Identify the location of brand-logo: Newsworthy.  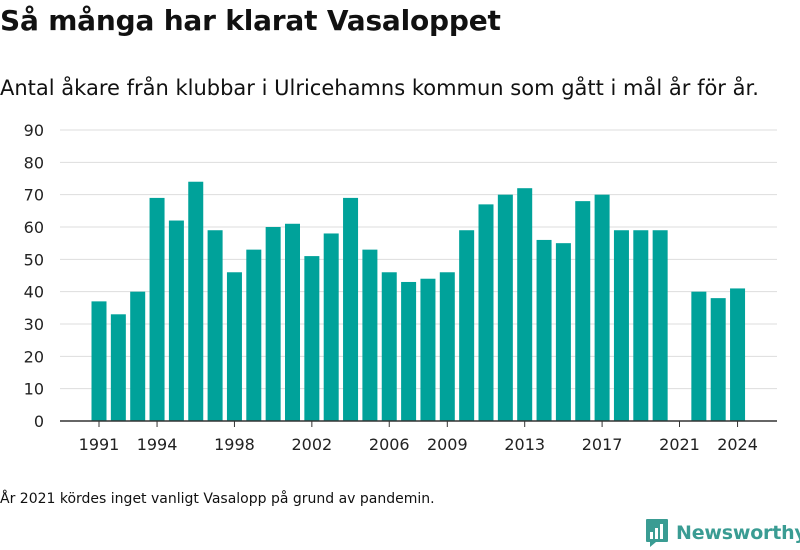
(722, 533).